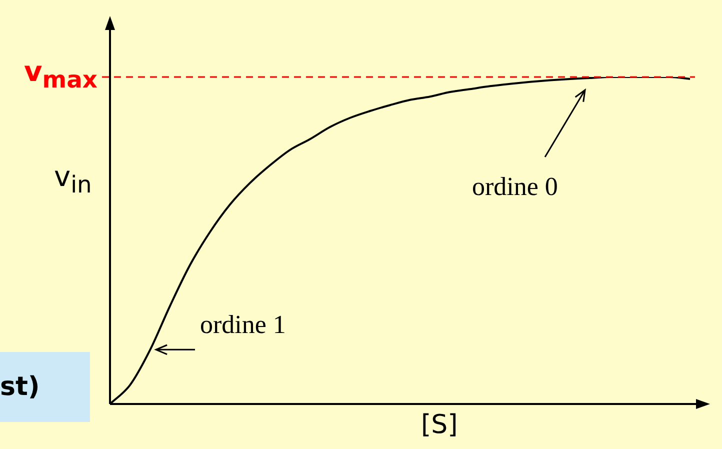  Describe the element at coordinates (515, 187) in the screenshot. I see `annotation: ordine 0` at that location.